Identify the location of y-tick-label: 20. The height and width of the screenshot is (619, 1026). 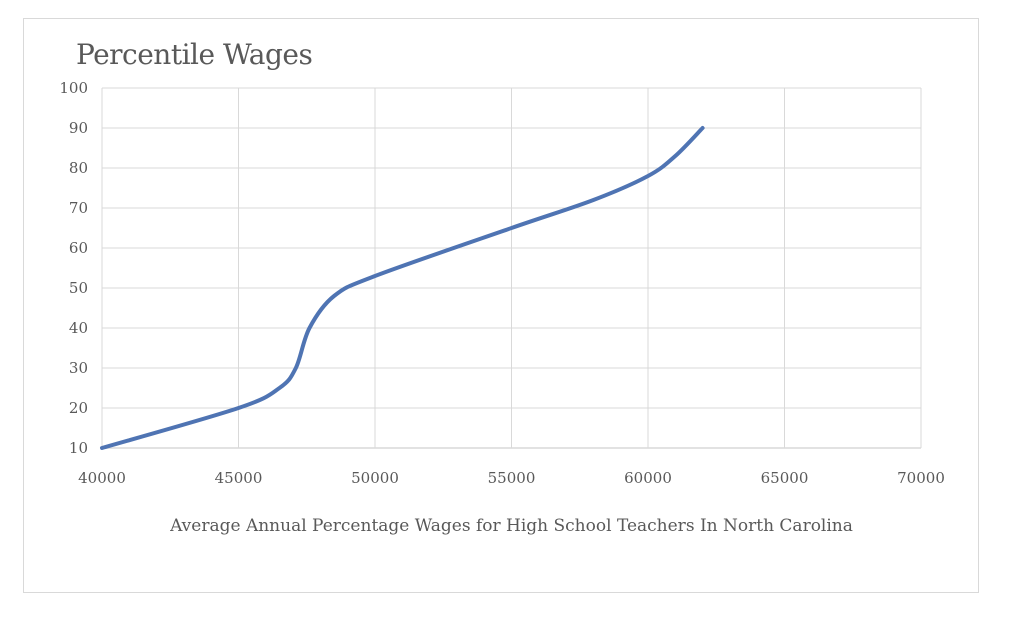
(78, 408).